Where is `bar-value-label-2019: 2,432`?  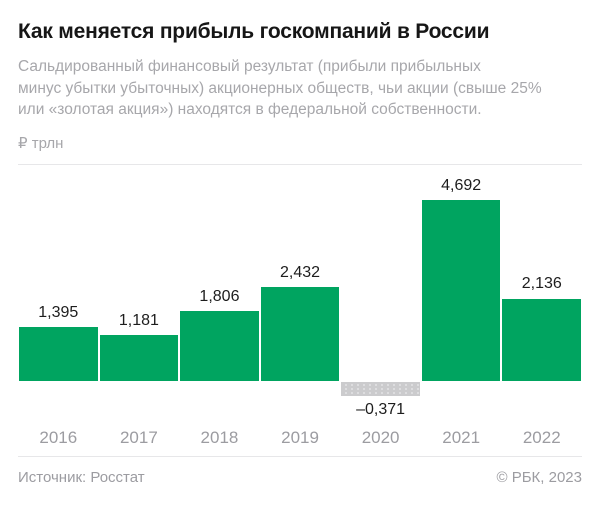
bar-value-label-2019: 2,432 is located at coordinates (300, 273).